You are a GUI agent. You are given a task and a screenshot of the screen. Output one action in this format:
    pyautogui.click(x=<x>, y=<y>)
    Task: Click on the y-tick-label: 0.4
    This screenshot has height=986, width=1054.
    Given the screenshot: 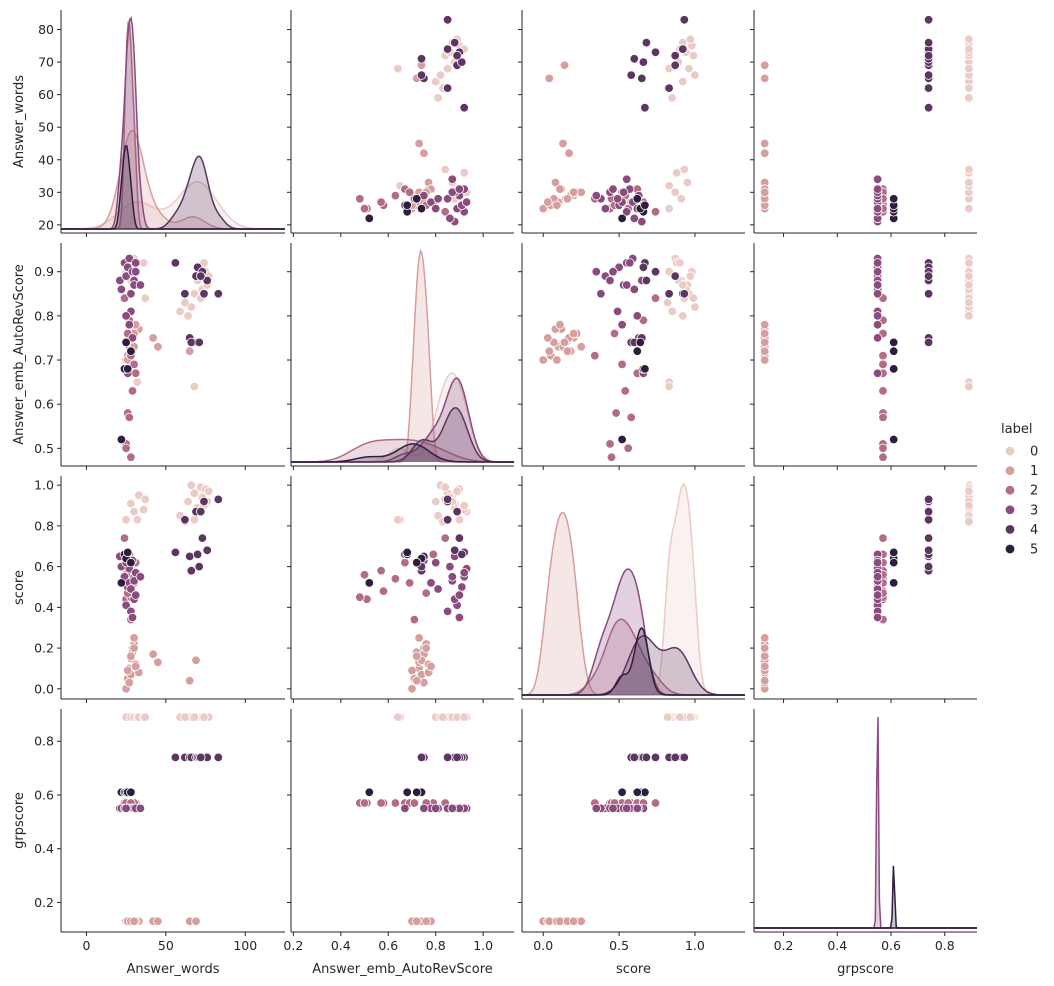 What is the action you would take?
    pyautogui.click(x=44, y=848)
    